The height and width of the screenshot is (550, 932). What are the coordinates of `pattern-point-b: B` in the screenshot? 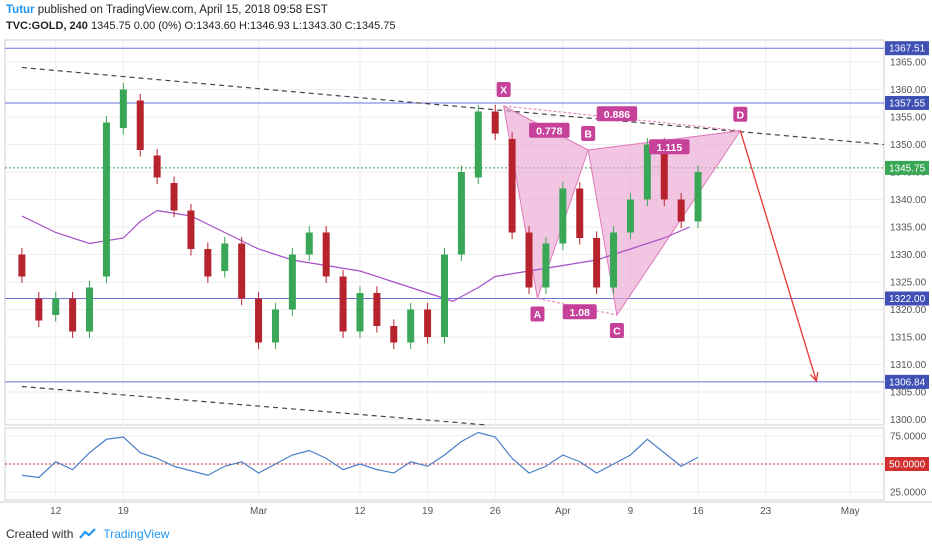 It's located at (588, 135).